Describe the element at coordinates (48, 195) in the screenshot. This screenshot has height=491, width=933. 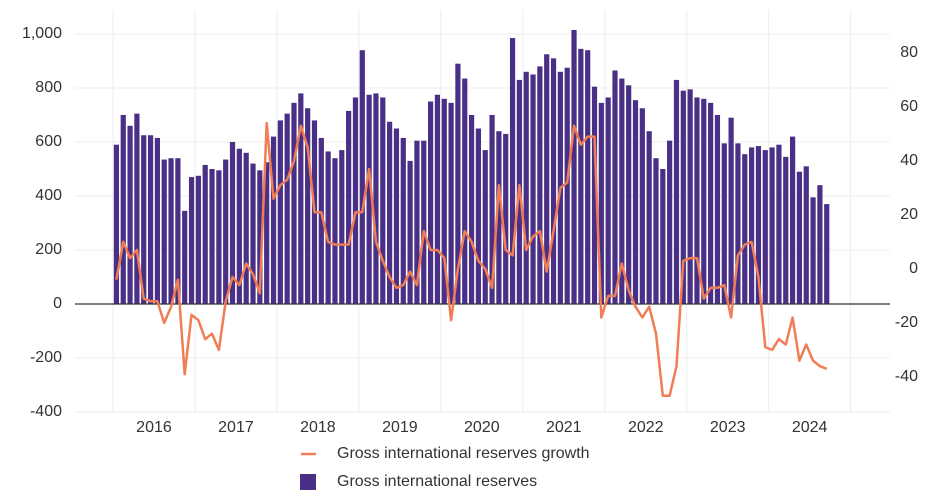
I see `y-tick-label: 400` at that location.